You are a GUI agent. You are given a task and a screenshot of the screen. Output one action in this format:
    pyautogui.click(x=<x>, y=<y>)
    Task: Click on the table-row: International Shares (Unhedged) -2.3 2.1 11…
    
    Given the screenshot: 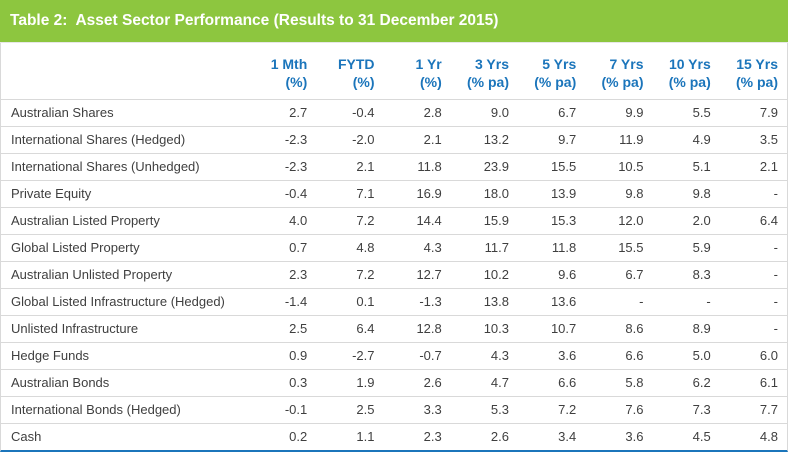 What is the action you would take?
    pyautogui.click(x=394, y=166)
    